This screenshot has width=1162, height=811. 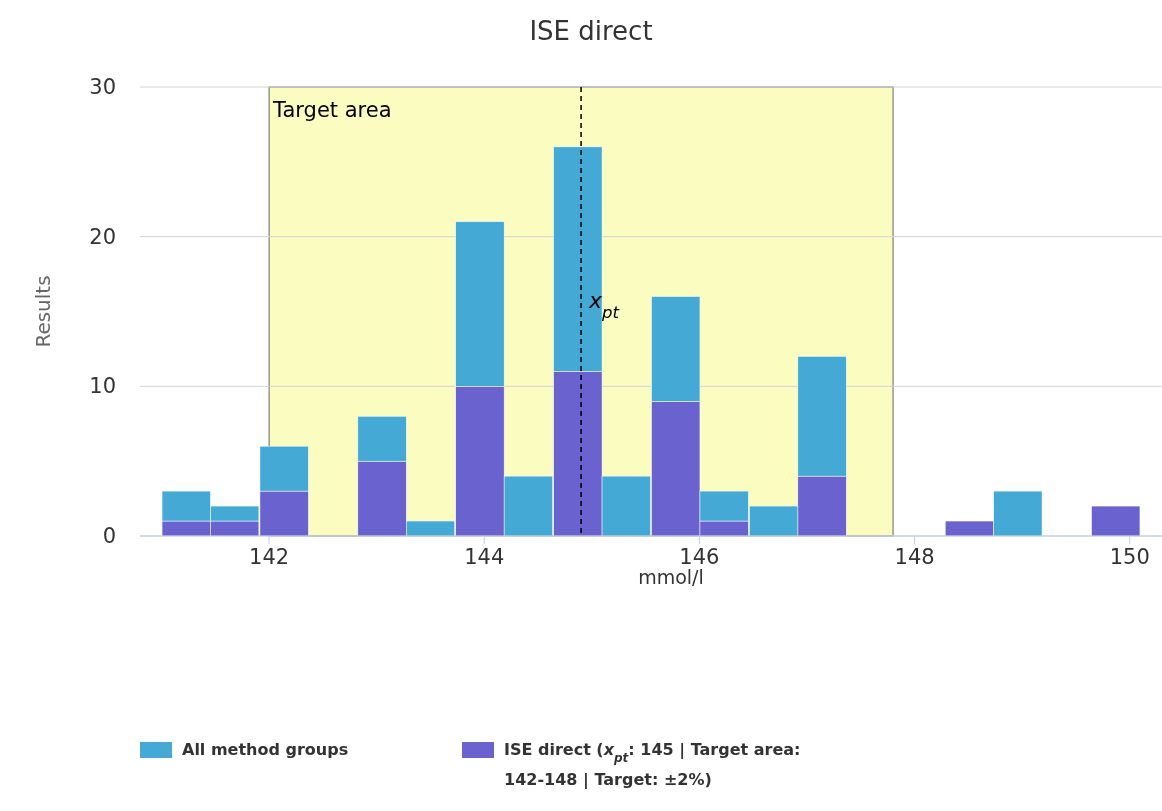 I want to click on x-tick-label: 146, so click(x=699, y=557).